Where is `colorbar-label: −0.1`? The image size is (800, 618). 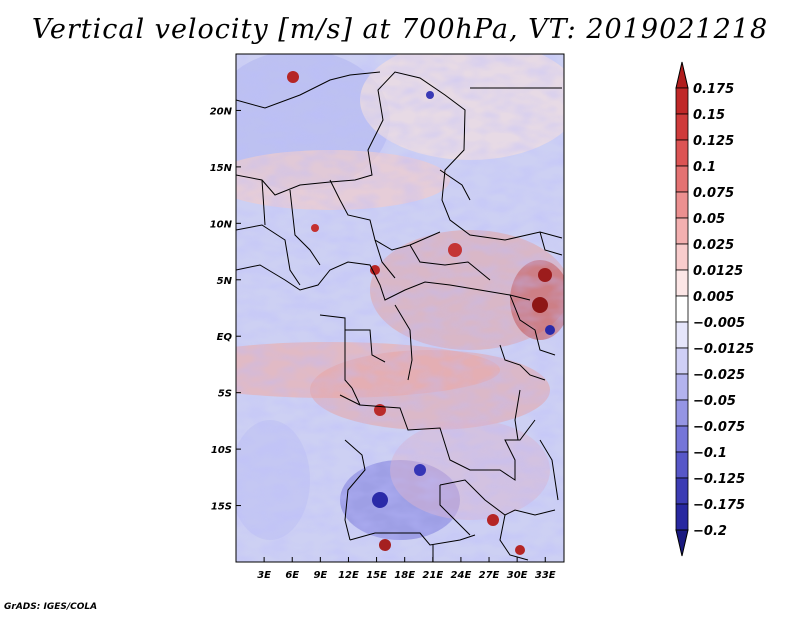 colorbar-label: −0.1 is located at coordinates (710, 453).